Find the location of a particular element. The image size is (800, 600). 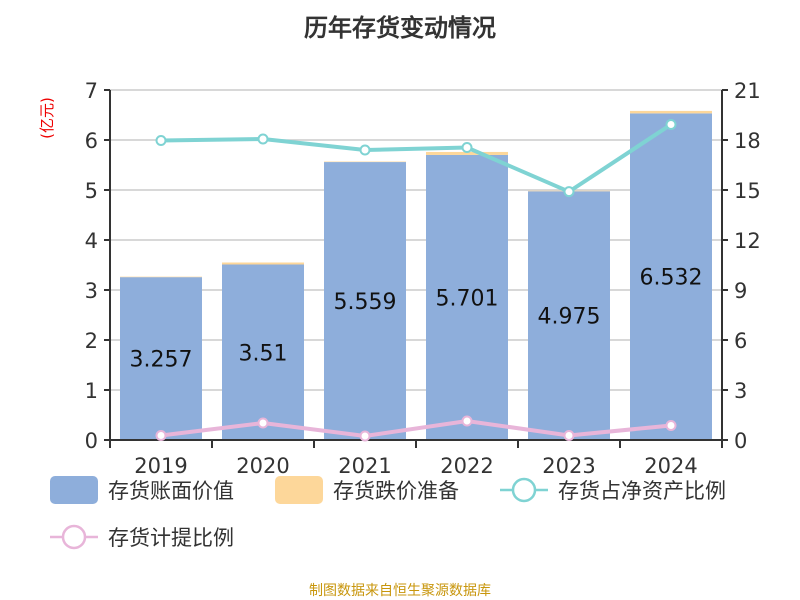

legend-label: 存货计提比例 is located at coordinates (171, 538).